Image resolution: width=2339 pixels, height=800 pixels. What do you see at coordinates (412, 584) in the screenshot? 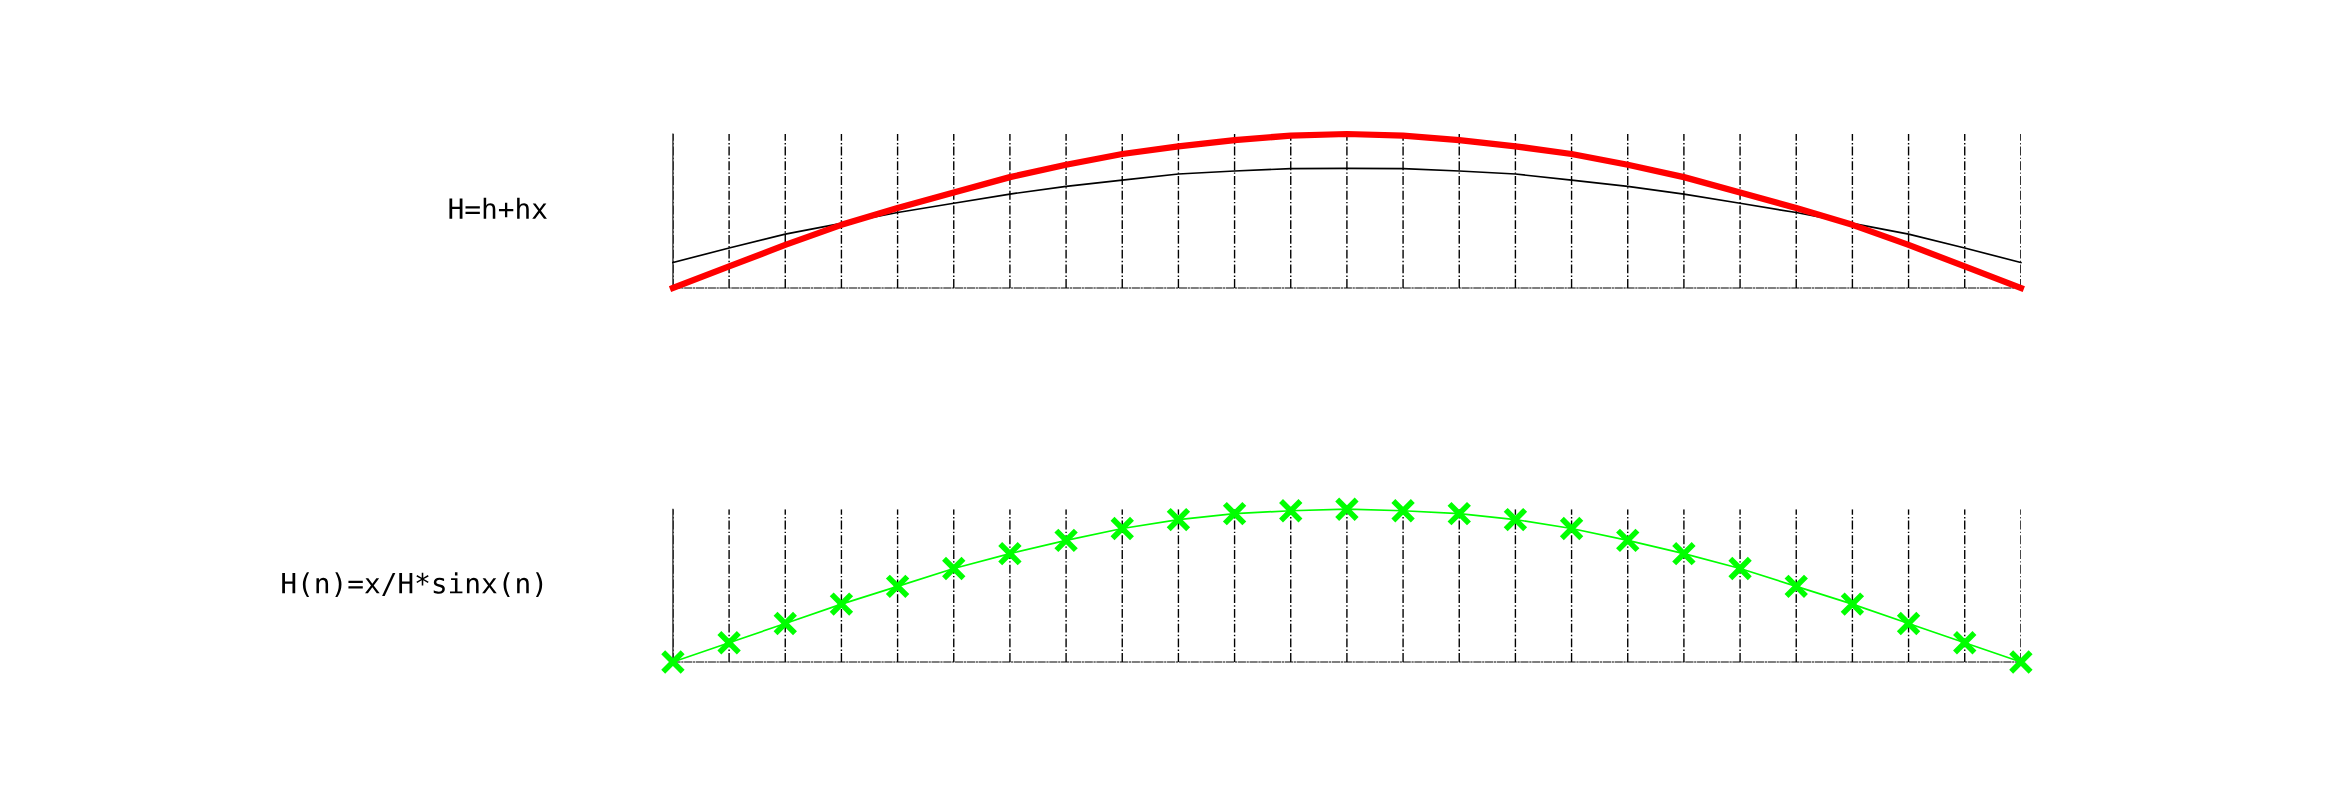
I see `y-axis-title: H(n)=x/H*sinx(n)` at bounding box center [412, 584].